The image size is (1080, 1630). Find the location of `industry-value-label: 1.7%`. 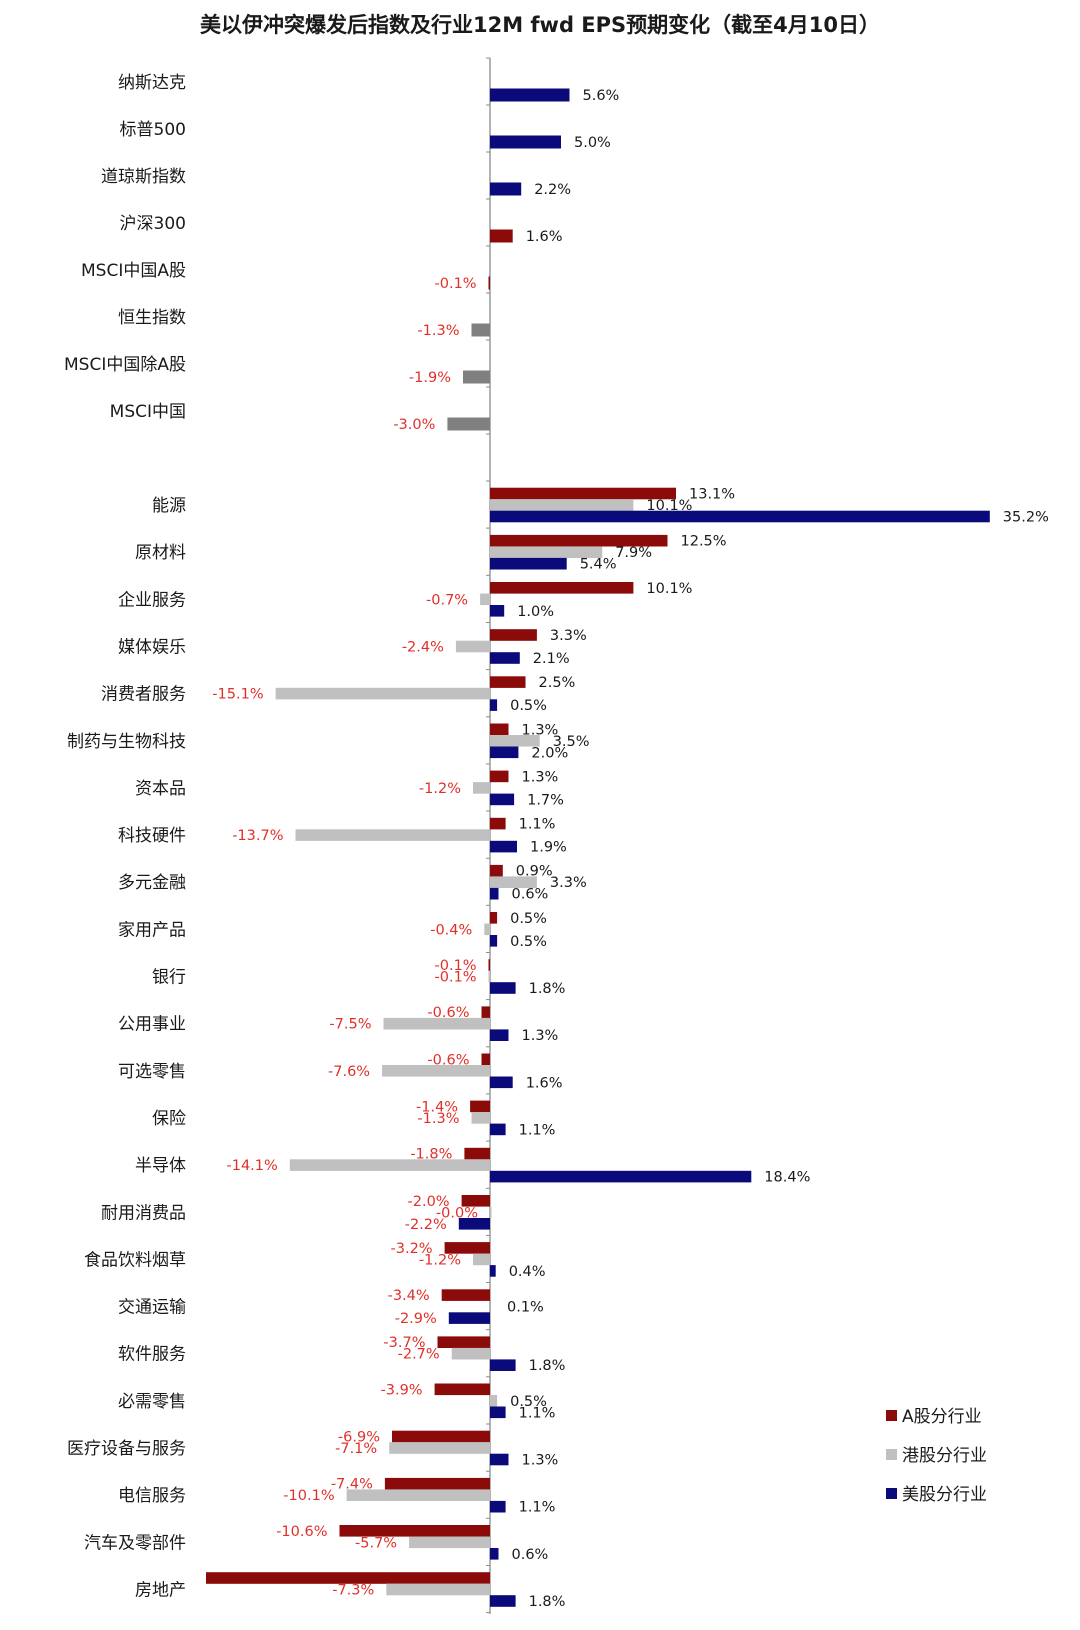

industry-value-label: 1.7% is located at coordinates (545, 800).